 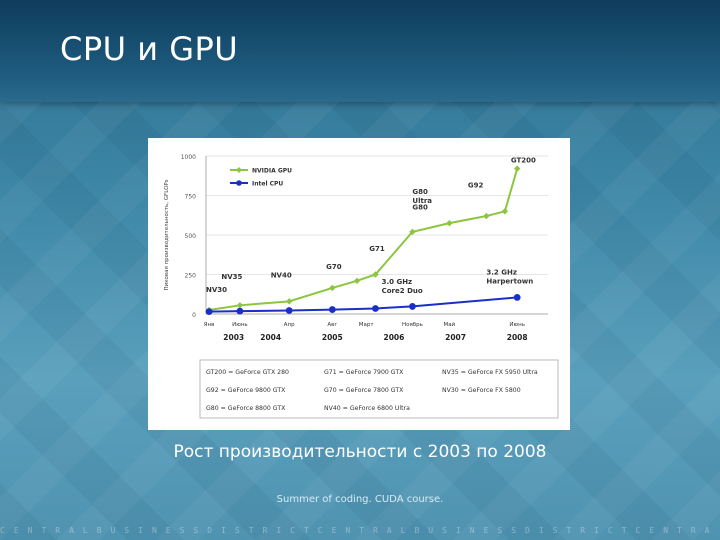 What do you see at coordinates (289, 325) in the screenshot?
I see `x-month-label: Апр` at bounding box center [289, 325].